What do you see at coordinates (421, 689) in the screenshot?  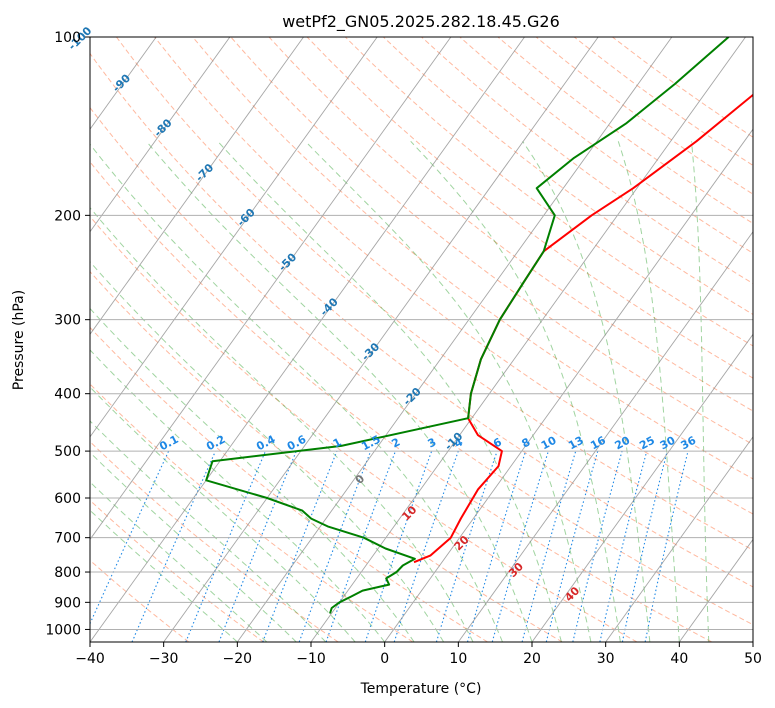 I see `x-axis-title: Temperature (°C)` at bounding box center [421, 689].